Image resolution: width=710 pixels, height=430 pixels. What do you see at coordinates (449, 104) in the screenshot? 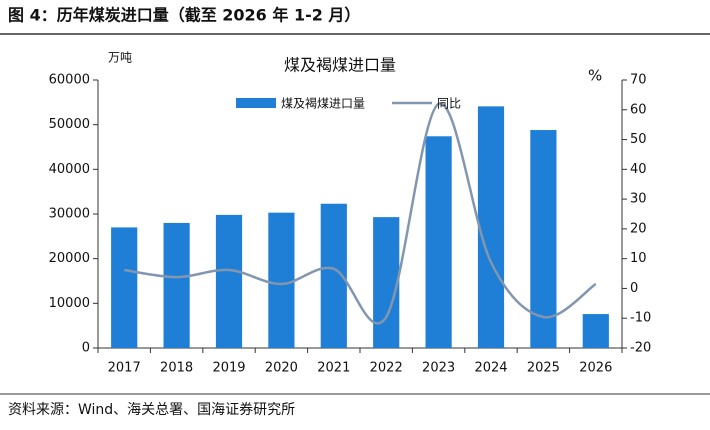
I see `legend-label: 同比` at bounding box center [449, 104].